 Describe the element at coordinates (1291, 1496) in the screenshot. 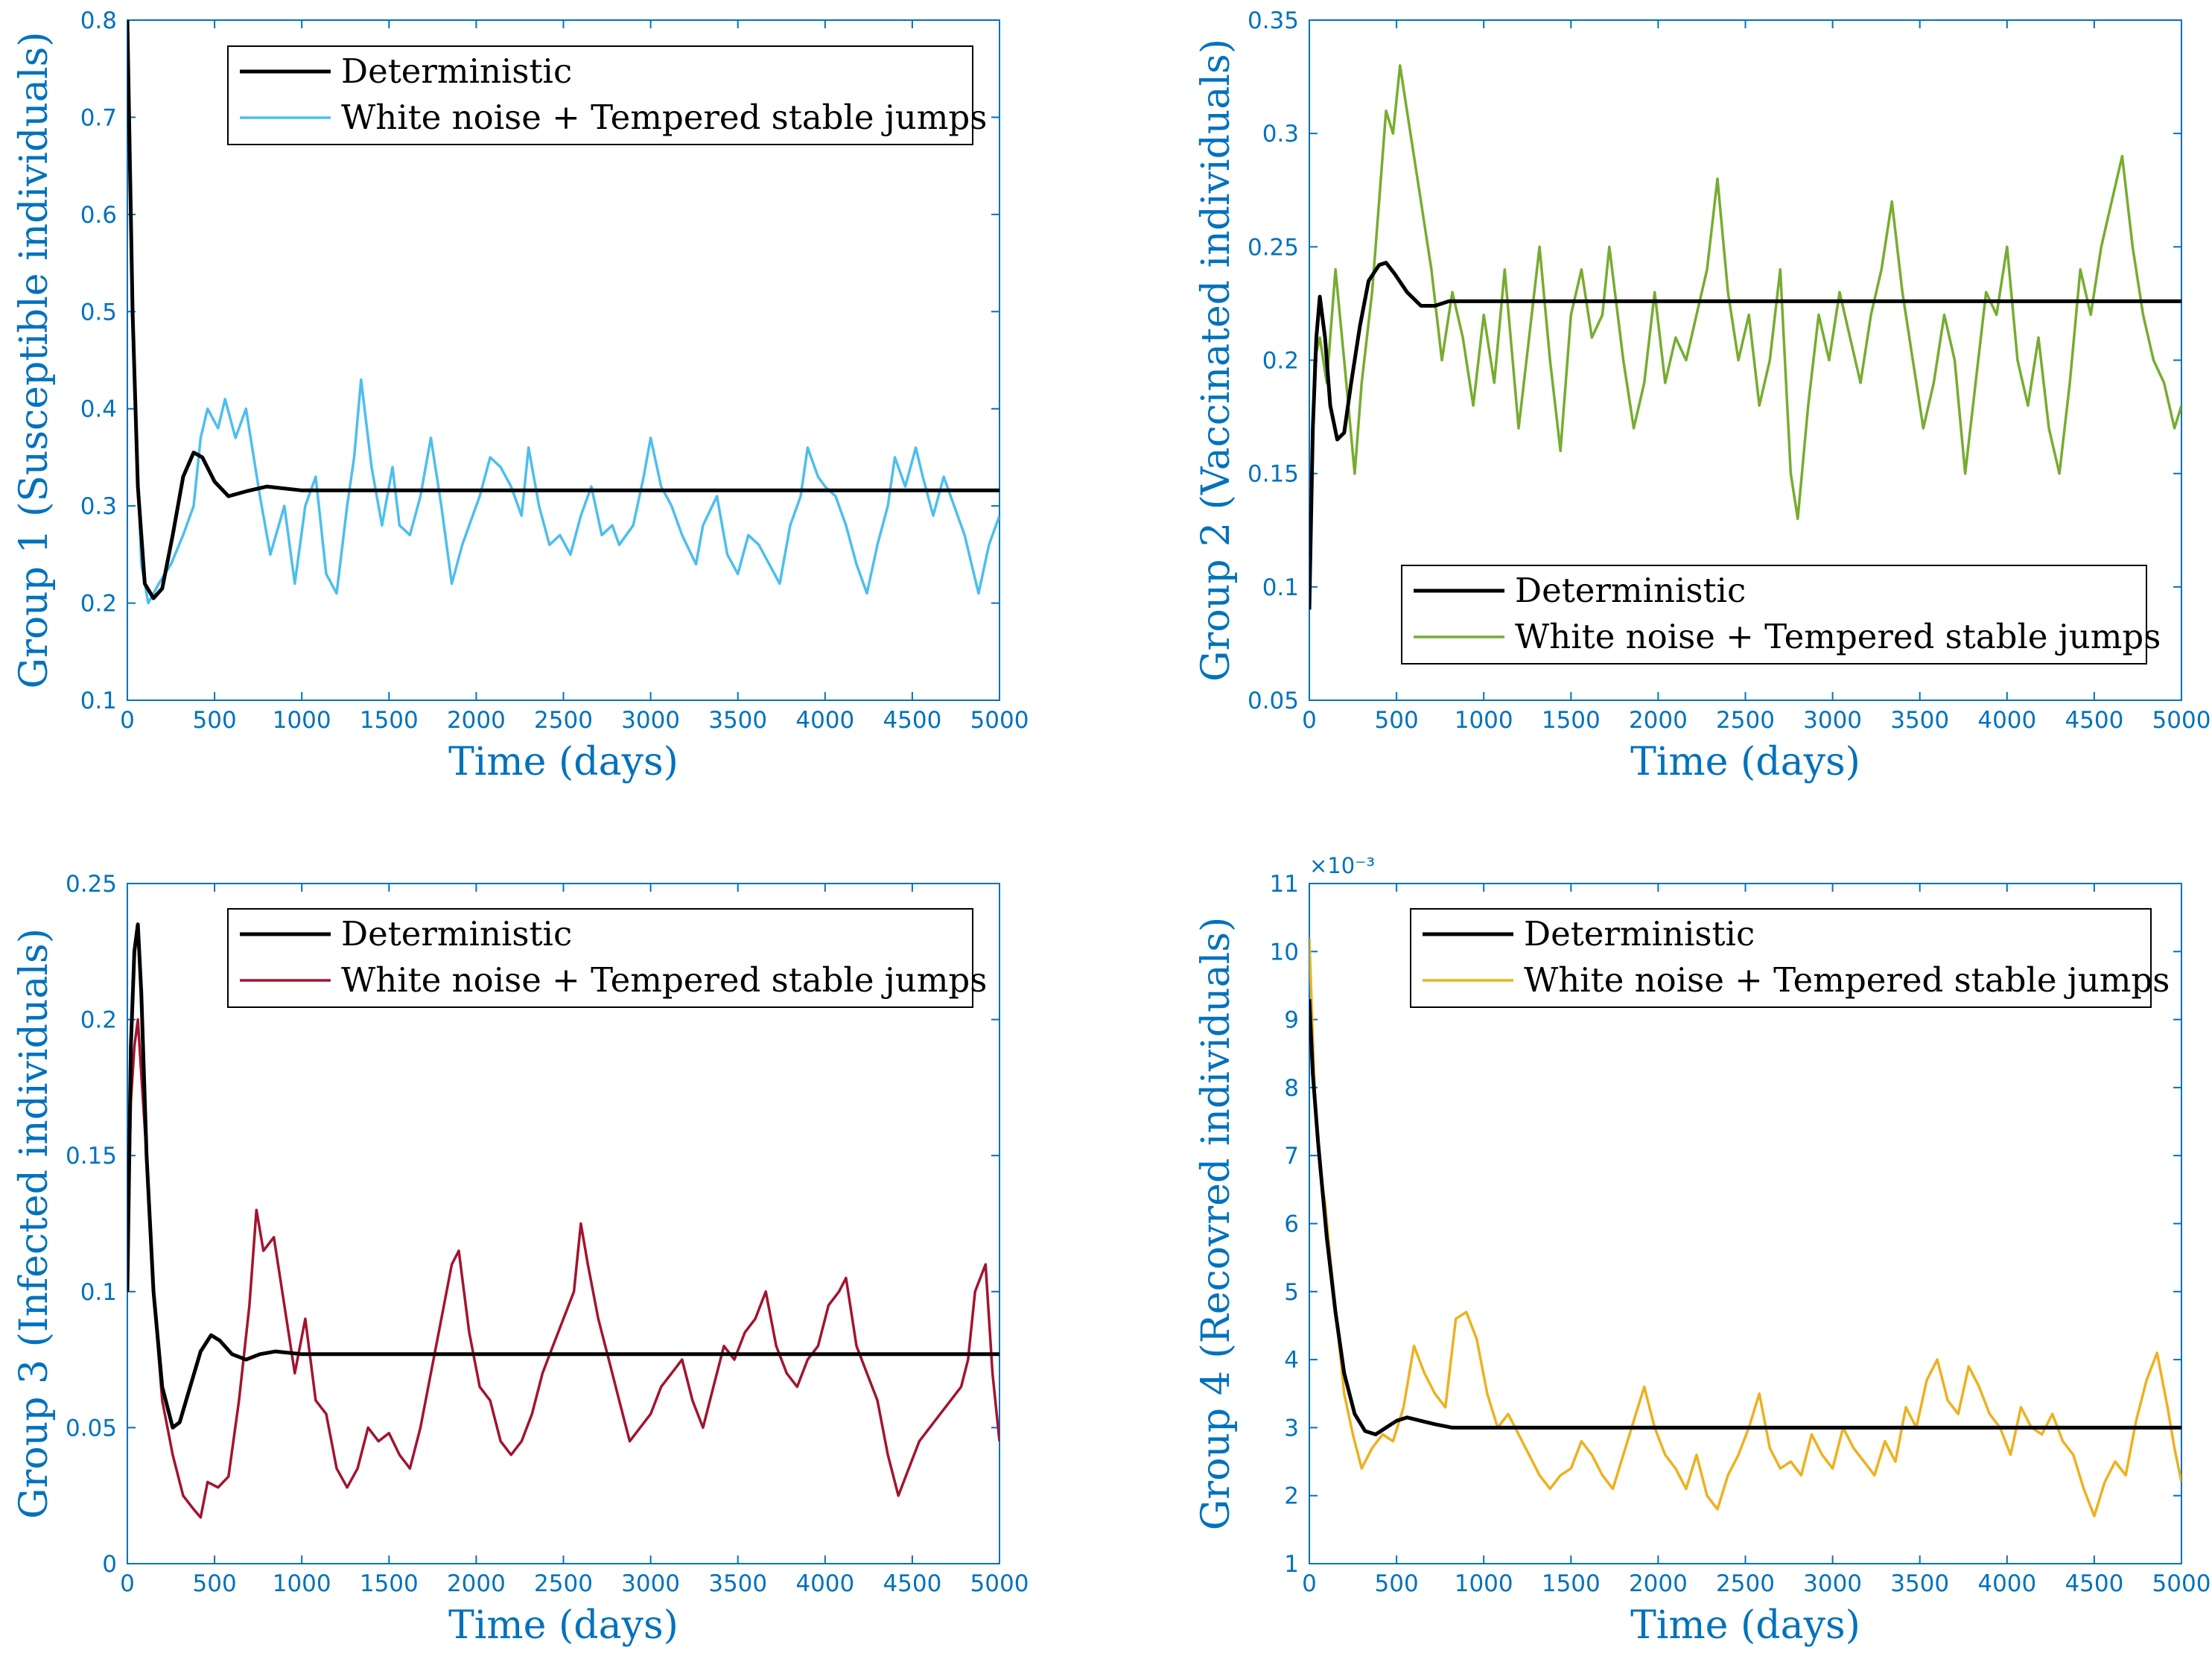

I see `y-tick-label: 2` at that location.